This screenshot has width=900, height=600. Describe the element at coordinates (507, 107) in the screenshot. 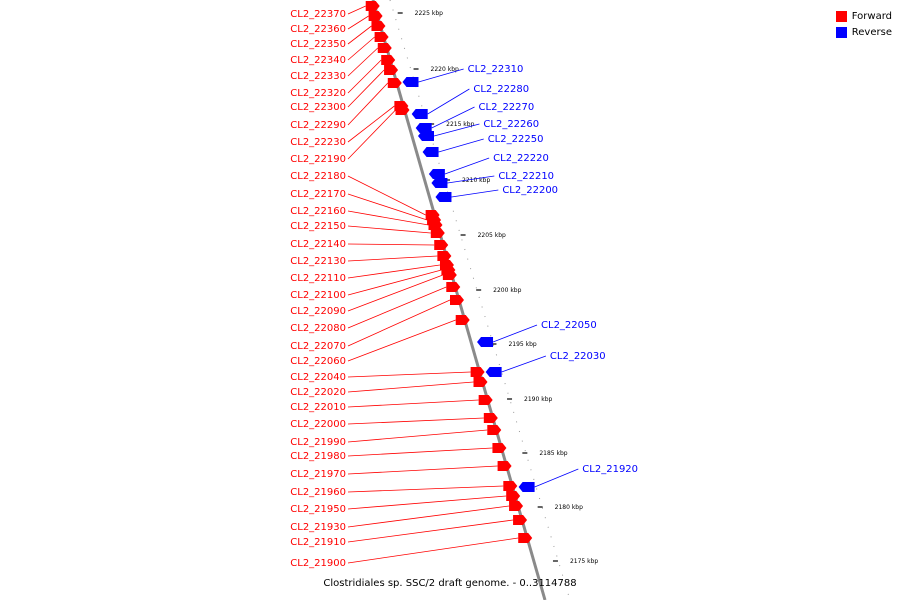

I see `reverse-gene-label: CL2_22270` at that location.